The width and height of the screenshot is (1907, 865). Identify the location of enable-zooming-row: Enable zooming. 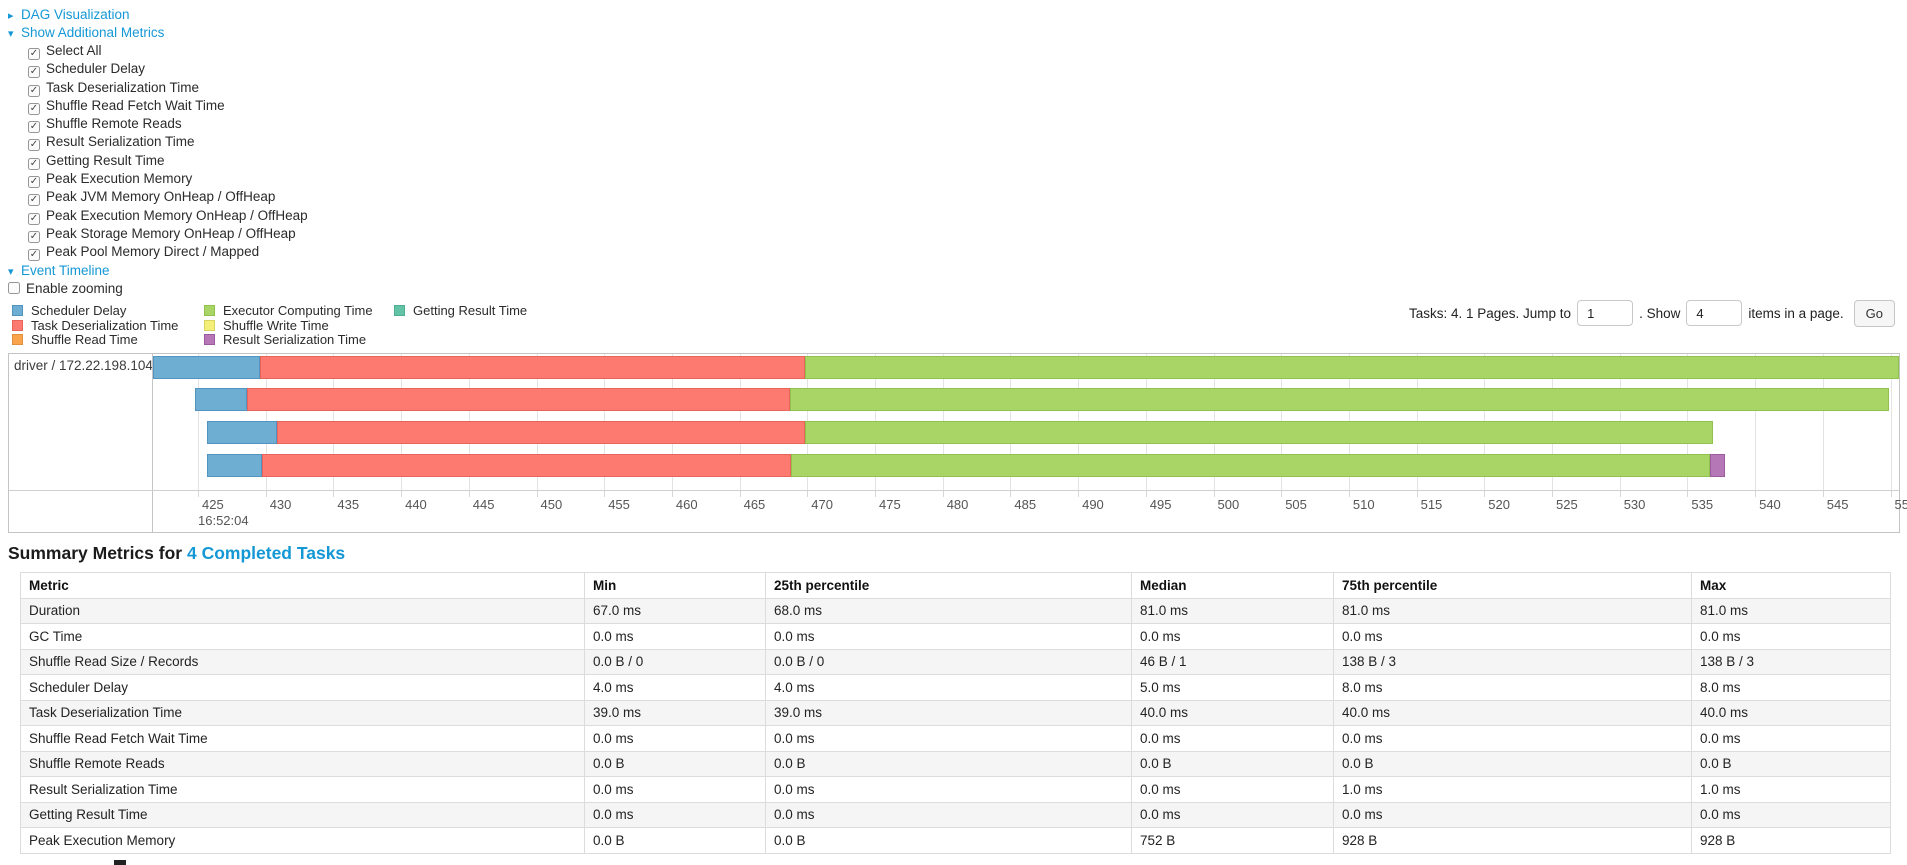
(158, 289).